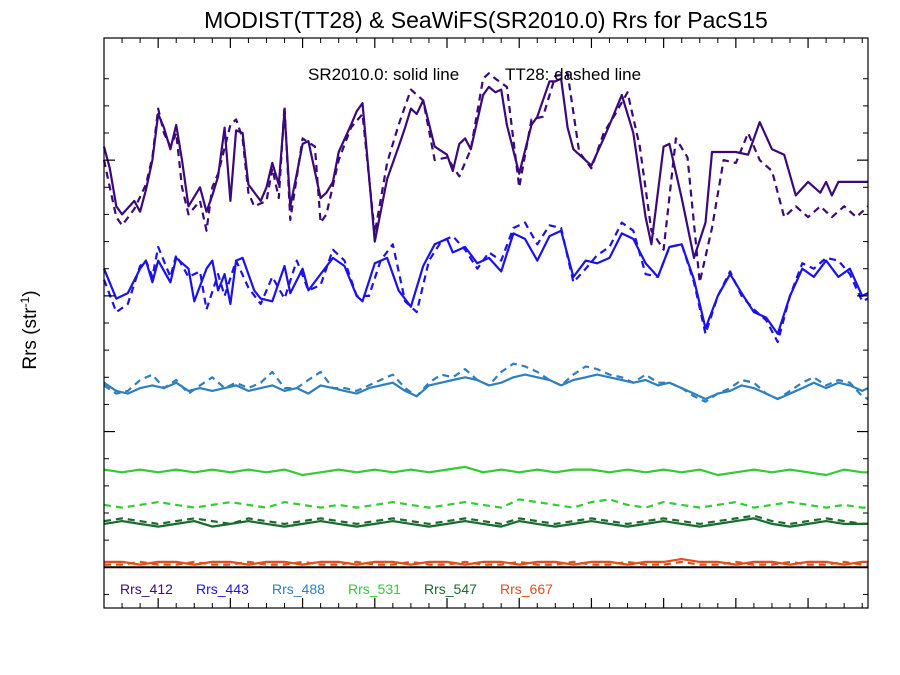 The image size is (900, 675). Describe the element at coordinates (374, 589) in the screenshot. I see `legend-label-rrs-531: Rrs_531` at that location.